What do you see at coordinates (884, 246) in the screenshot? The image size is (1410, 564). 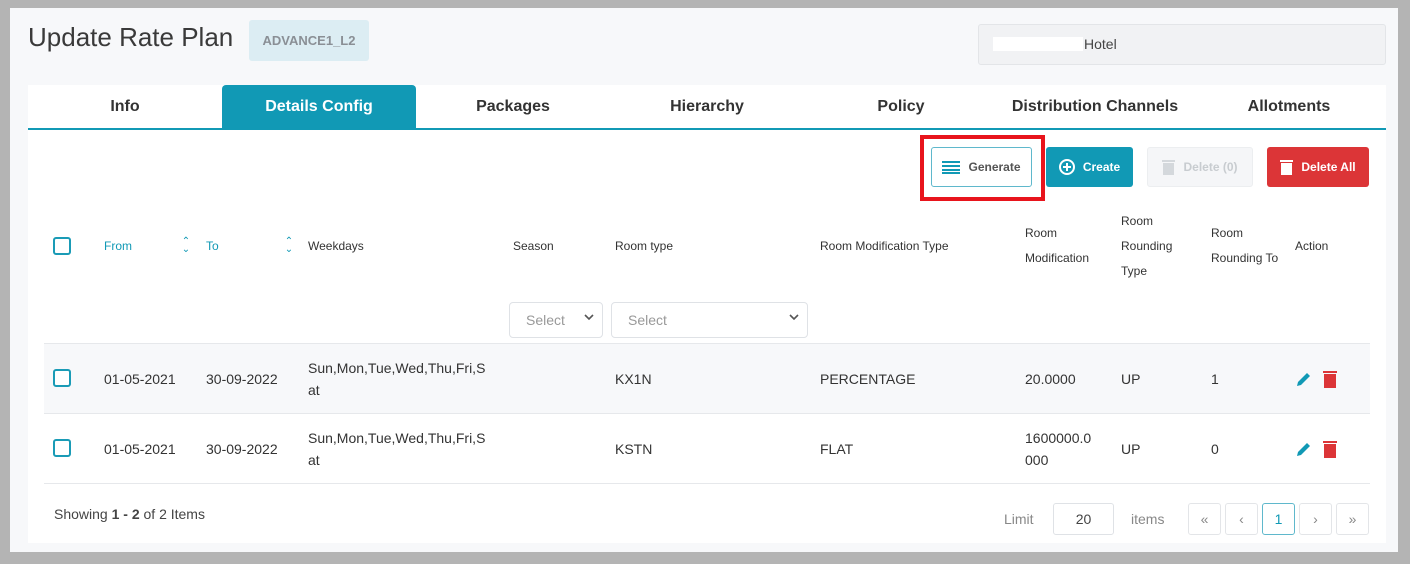 I see `column-header-room-modification-type: Room Modification Type` at bounding box center [884, 246].